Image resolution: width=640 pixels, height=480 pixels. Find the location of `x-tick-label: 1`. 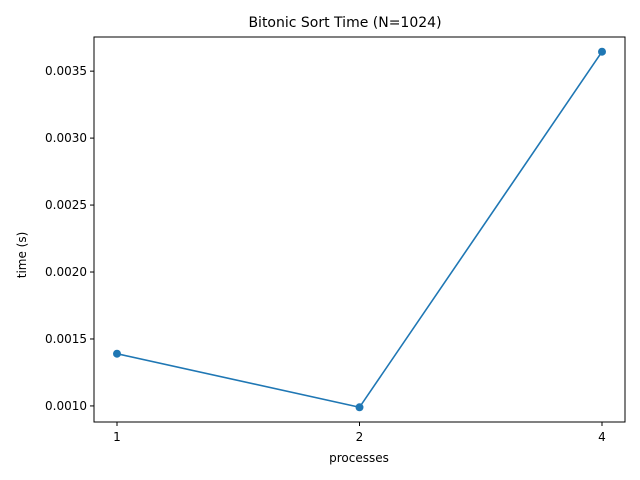

x-tick-label: 1 is located at coordinates (117, 437).